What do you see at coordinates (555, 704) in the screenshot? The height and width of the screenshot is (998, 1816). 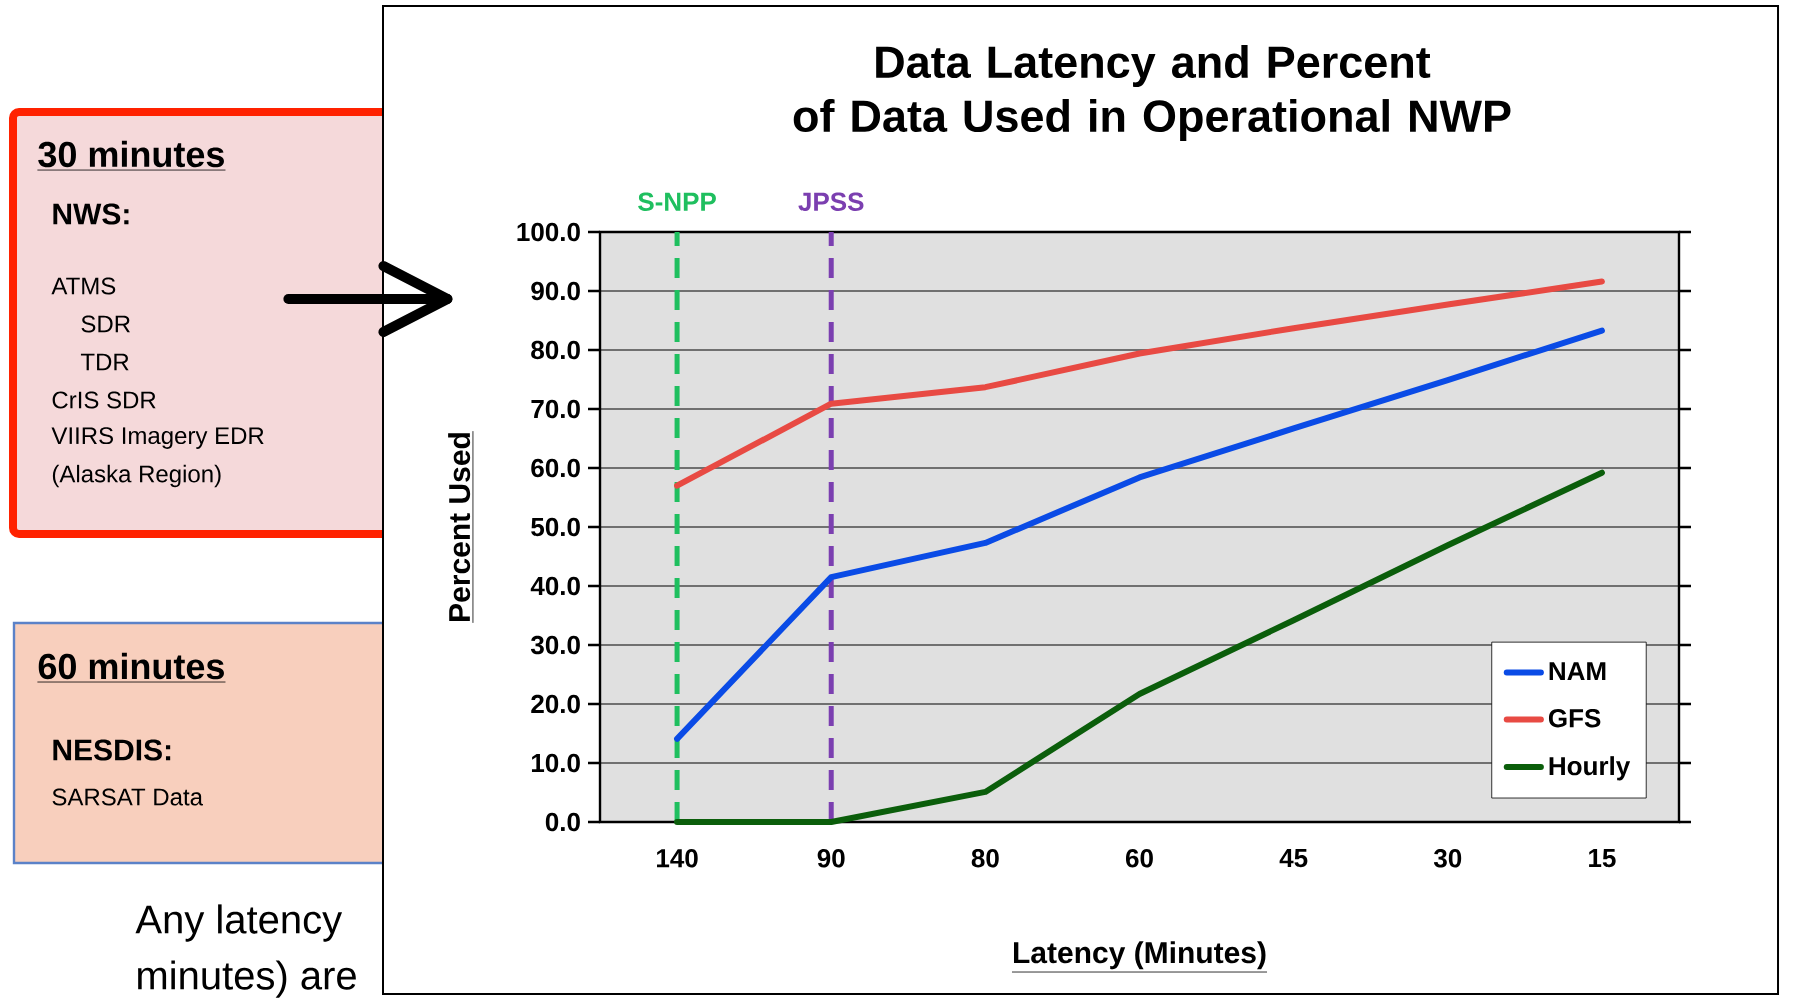 I see `y-tick-label: 20.0` at bounding box center [555, 704].